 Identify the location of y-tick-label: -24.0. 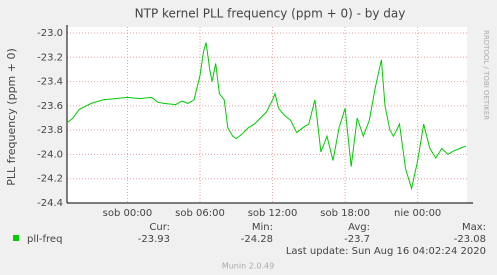
(50, 154).